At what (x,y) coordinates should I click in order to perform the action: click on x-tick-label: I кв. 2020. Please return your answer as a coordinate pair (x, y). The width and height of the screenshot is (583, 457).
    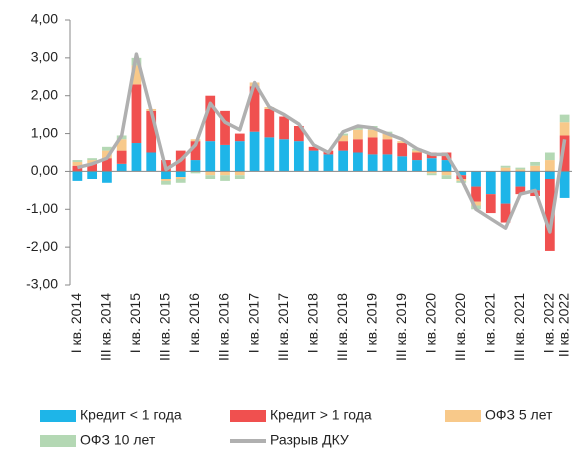
    Looking at the image, I should click on (430, 323).